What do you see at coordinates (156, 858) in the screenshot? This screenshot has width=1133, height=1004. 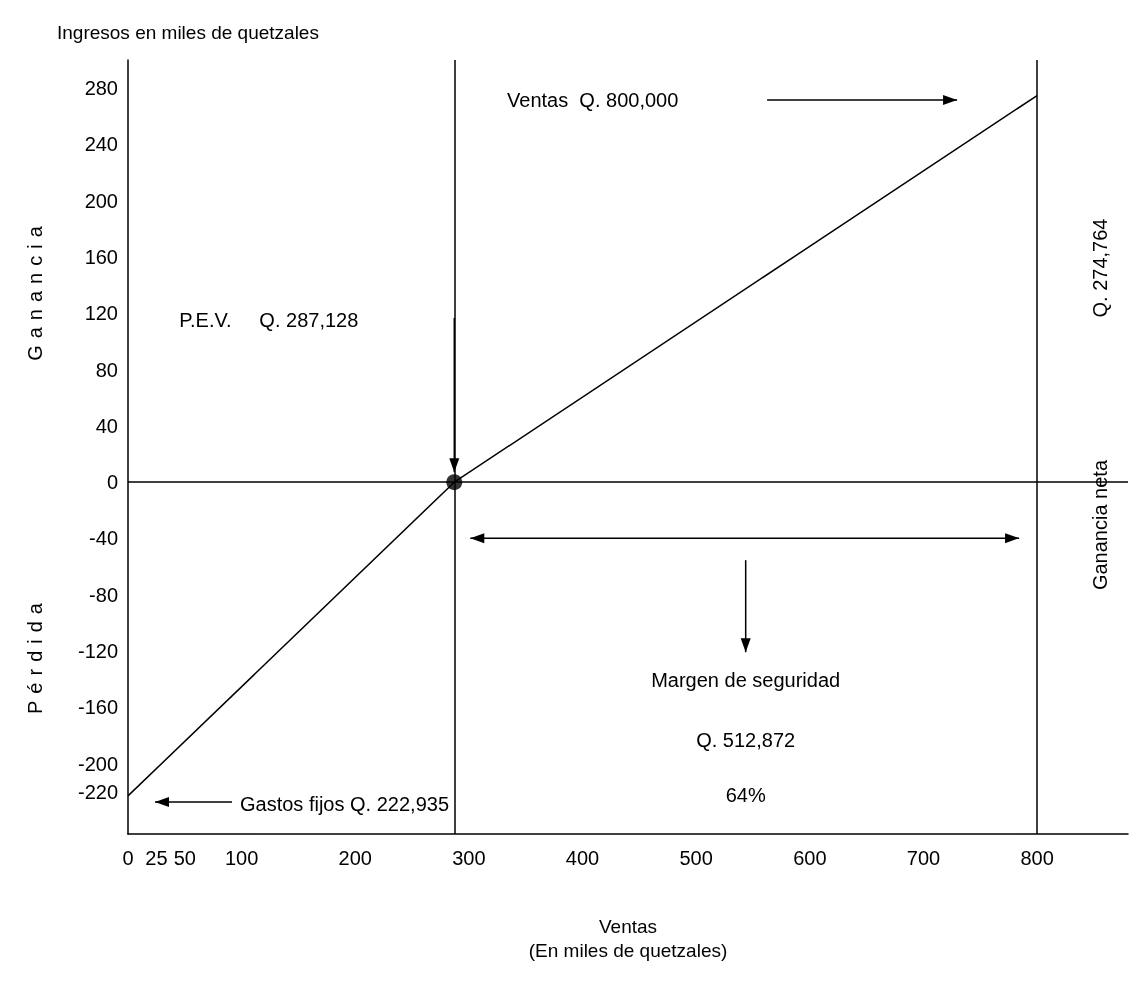 I see `x-tick-label: 25` at bounding box center [156, 858].